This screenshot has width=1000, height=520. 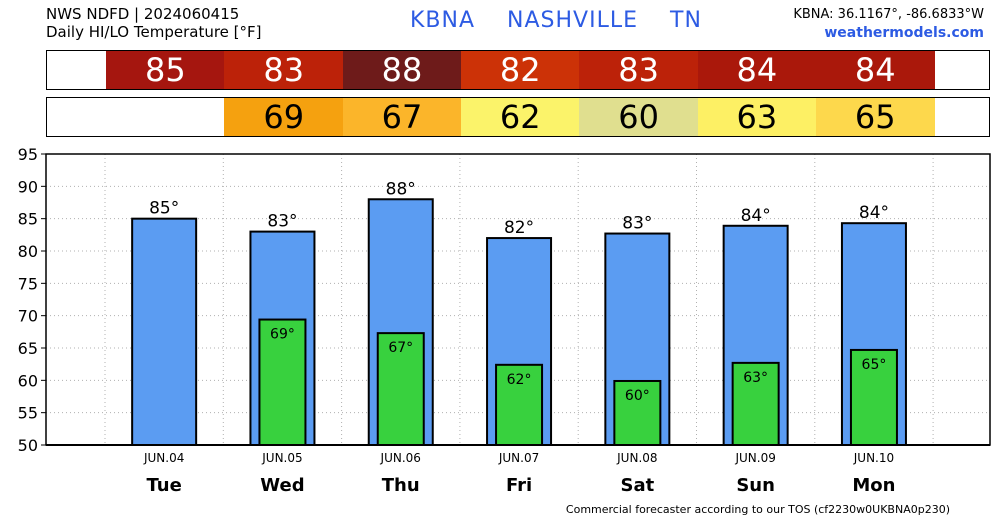 I want to click on y-tick-label: 85, so click(x=28, y=219).